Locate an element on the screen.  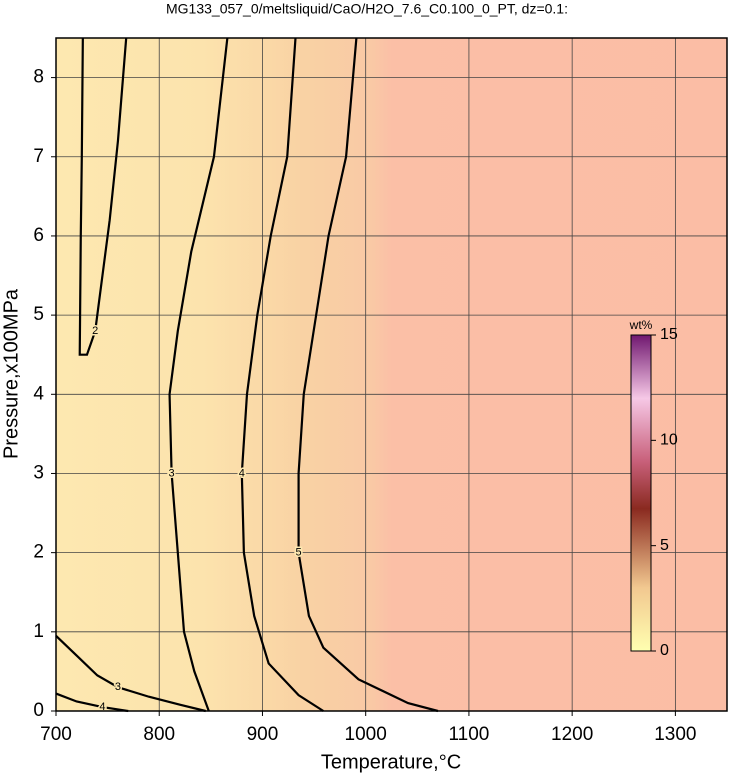
x-tick-label: 700 is located at coordinates (56, 734).